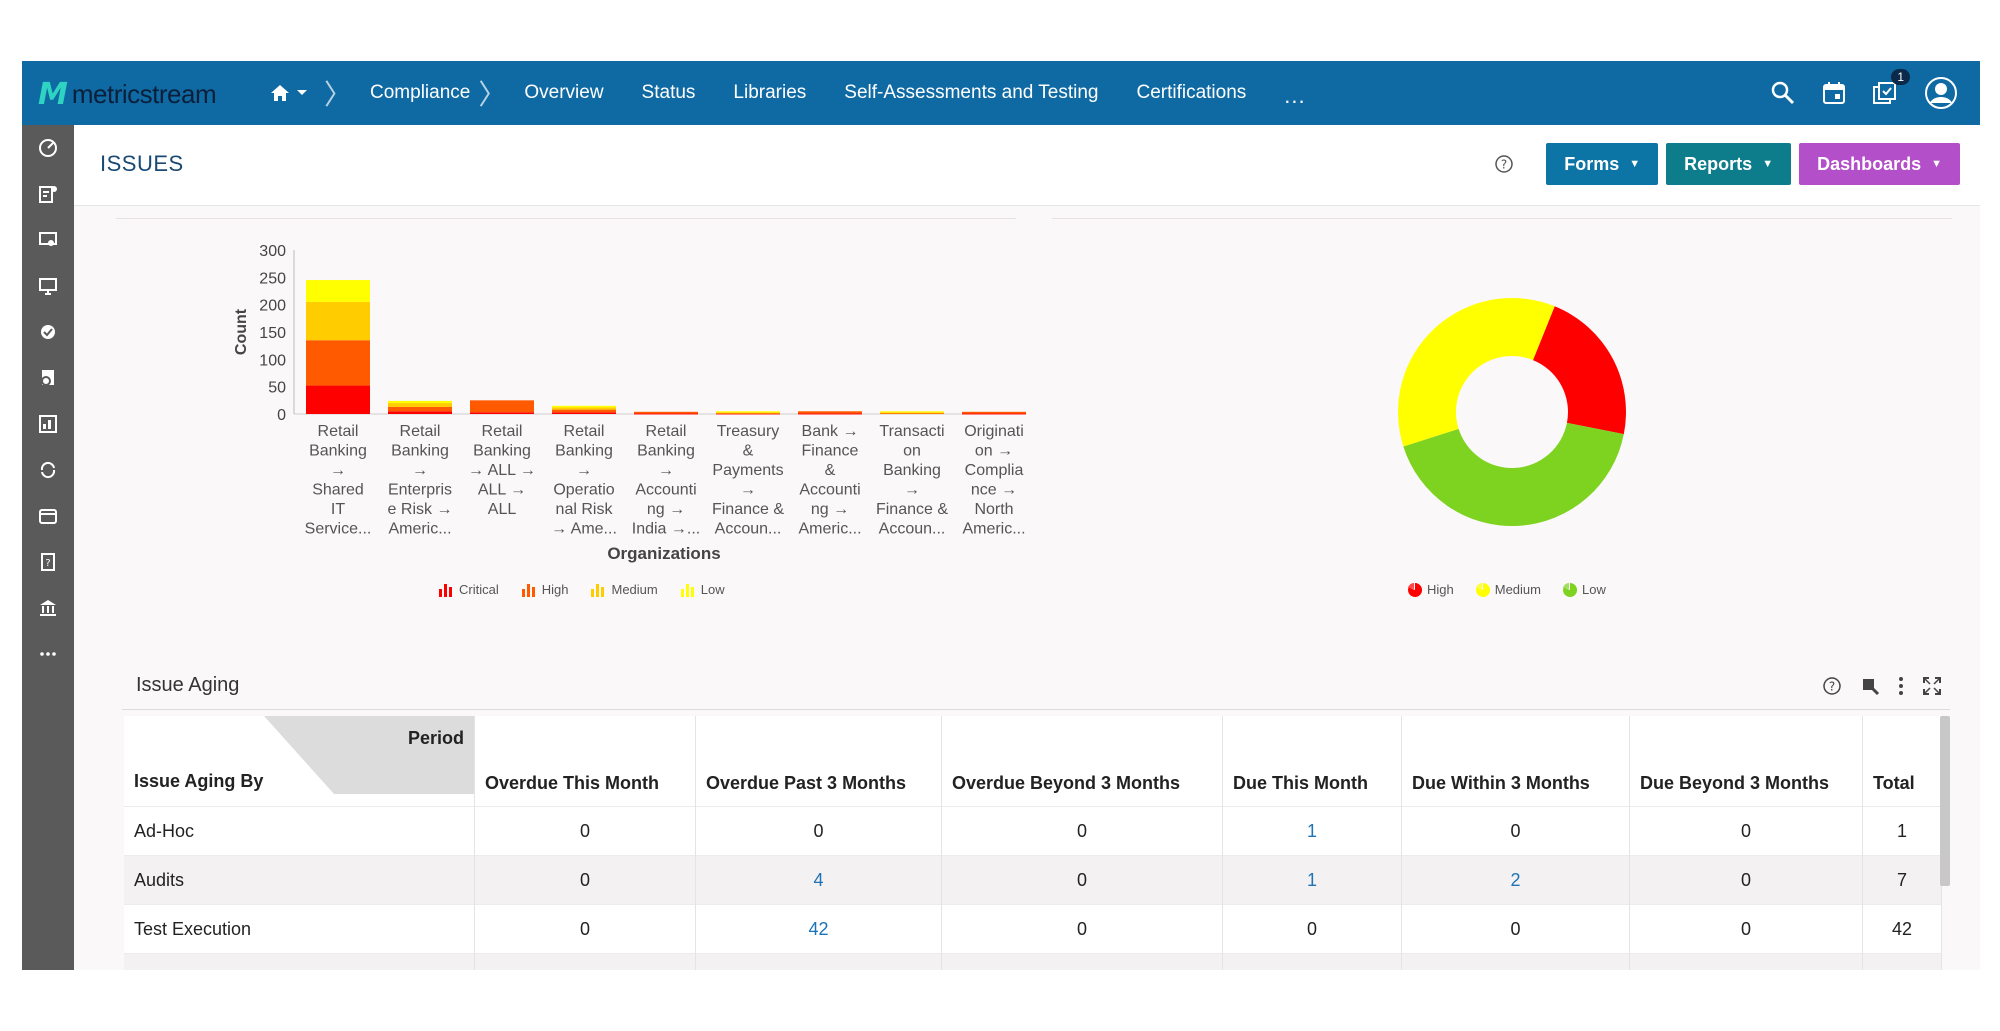  Describe the element at coordinates (1932, 686) in the screenshot. I see `aging-expand-button` at that location.